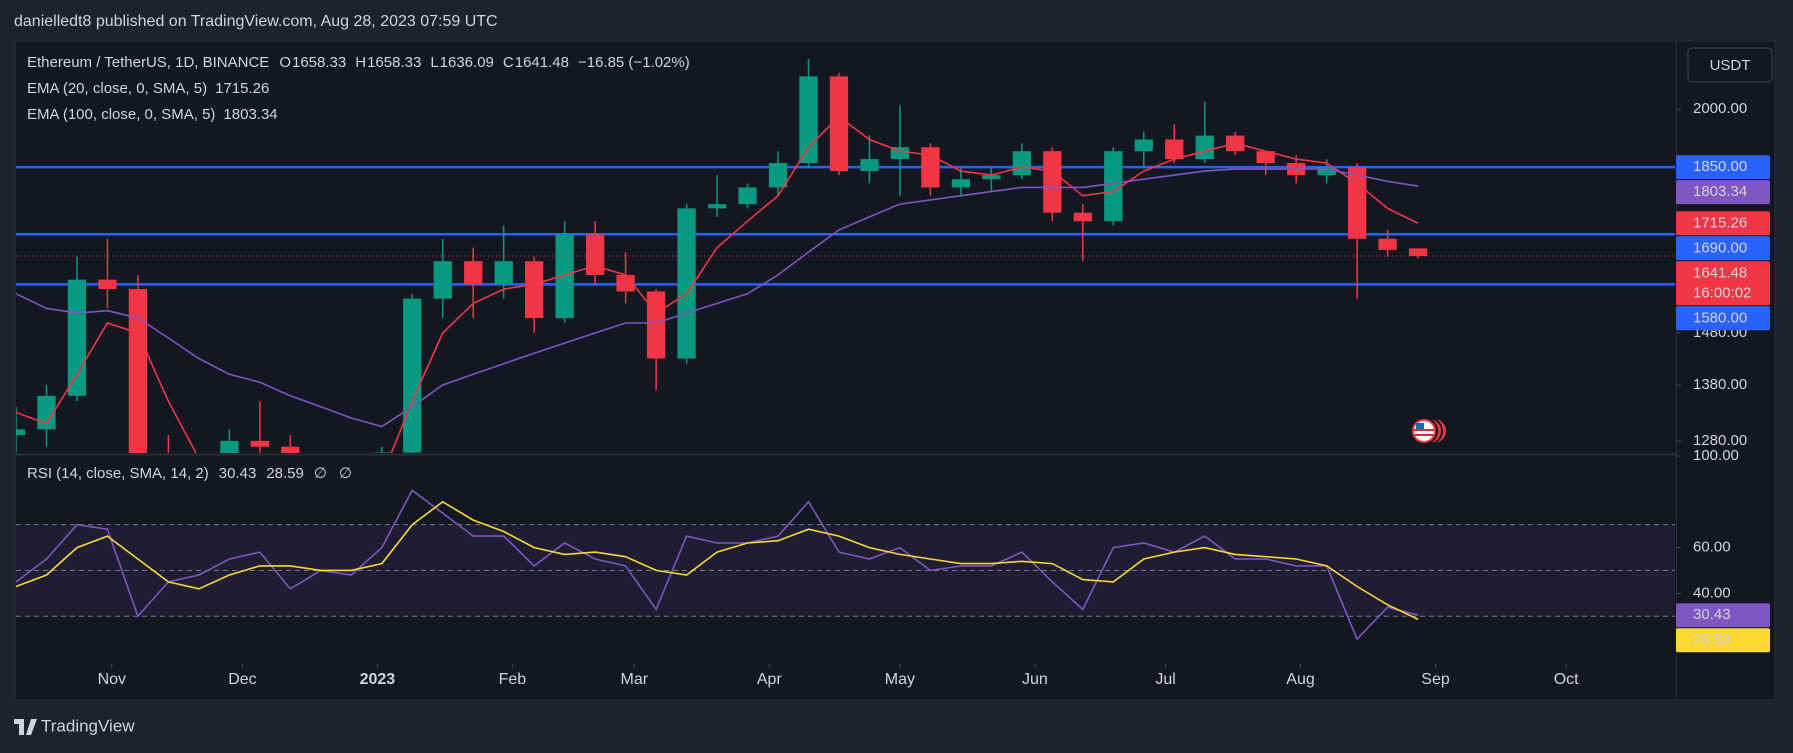  I want to click on y-tick-label: 100.00, so click(1716, 455).